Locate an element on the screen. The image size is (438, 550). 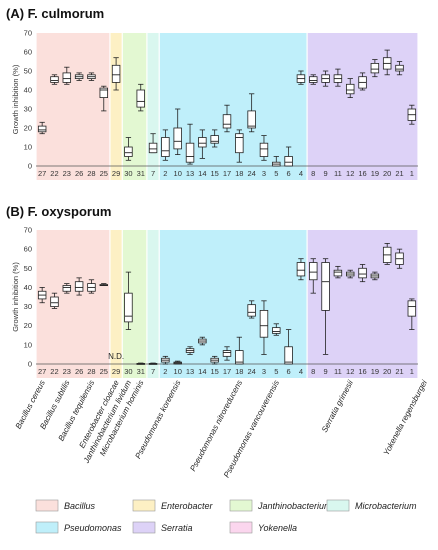
legend-label-serratia: Serratia is located at coordinates (177, 528).